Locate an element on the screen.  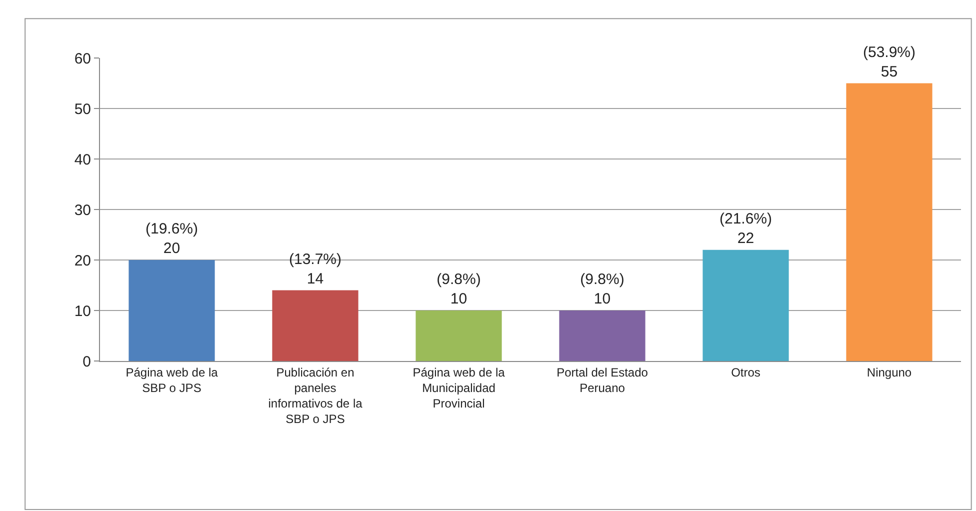
y-tick-label: 10 is located at coordinates (82, 311).